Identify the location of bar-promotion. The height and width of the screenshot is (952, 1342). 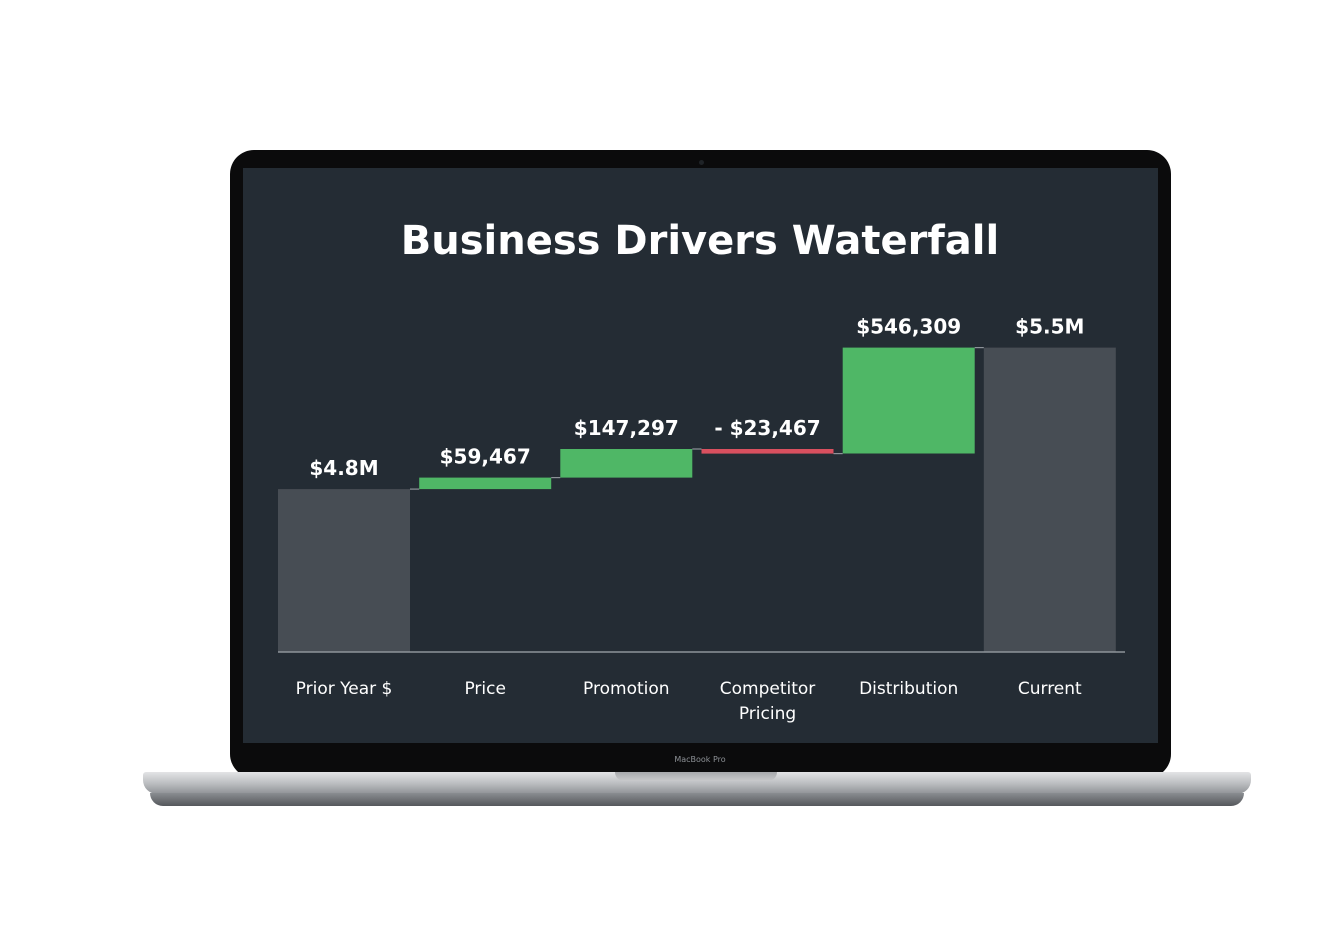
(626, 463).